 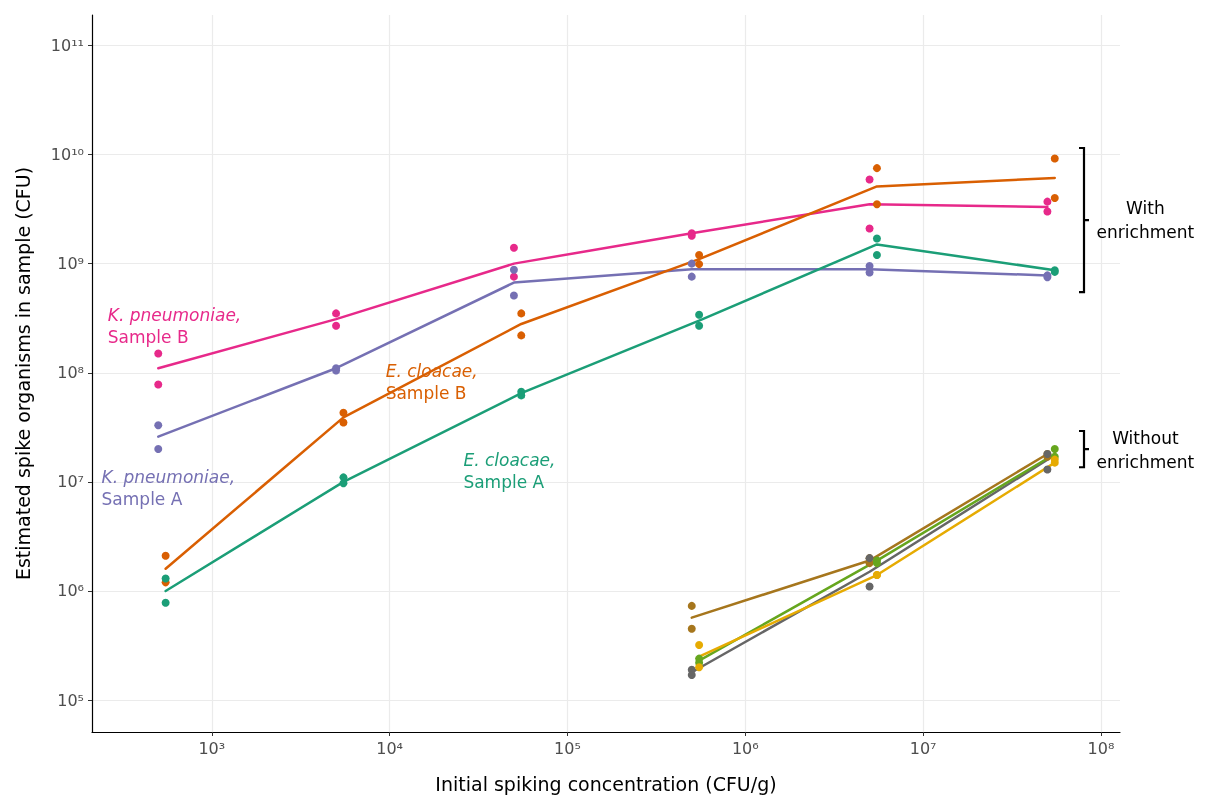 I want to click on series-label: E. cloacae, Sample A, so click(x=509, y=471).